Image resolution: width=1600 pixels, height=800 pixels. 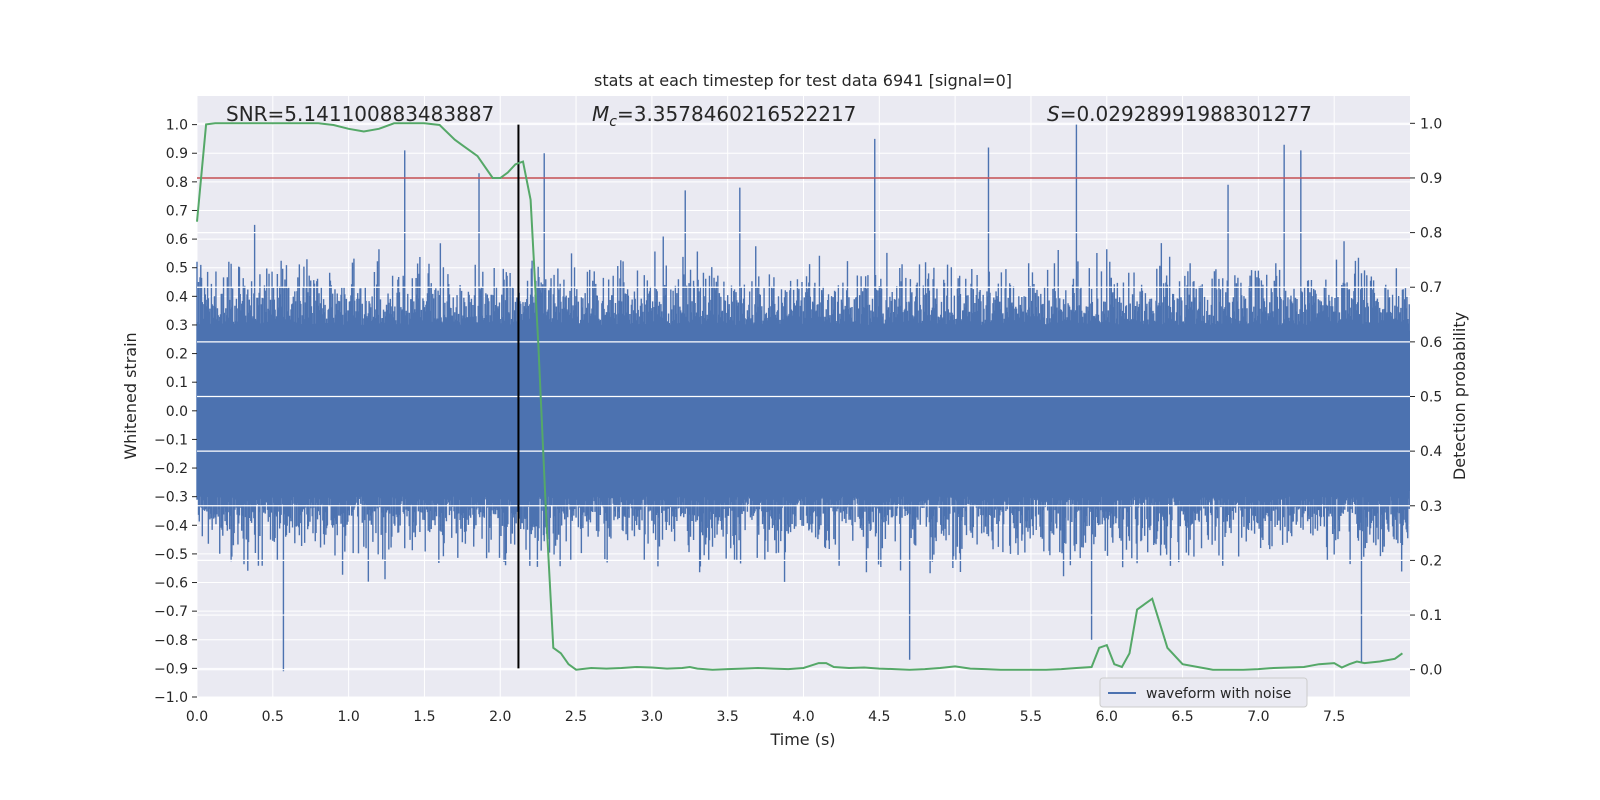 I want to click on s-annotation: S=0.02928991988301277, so click(x=1179, y=114).